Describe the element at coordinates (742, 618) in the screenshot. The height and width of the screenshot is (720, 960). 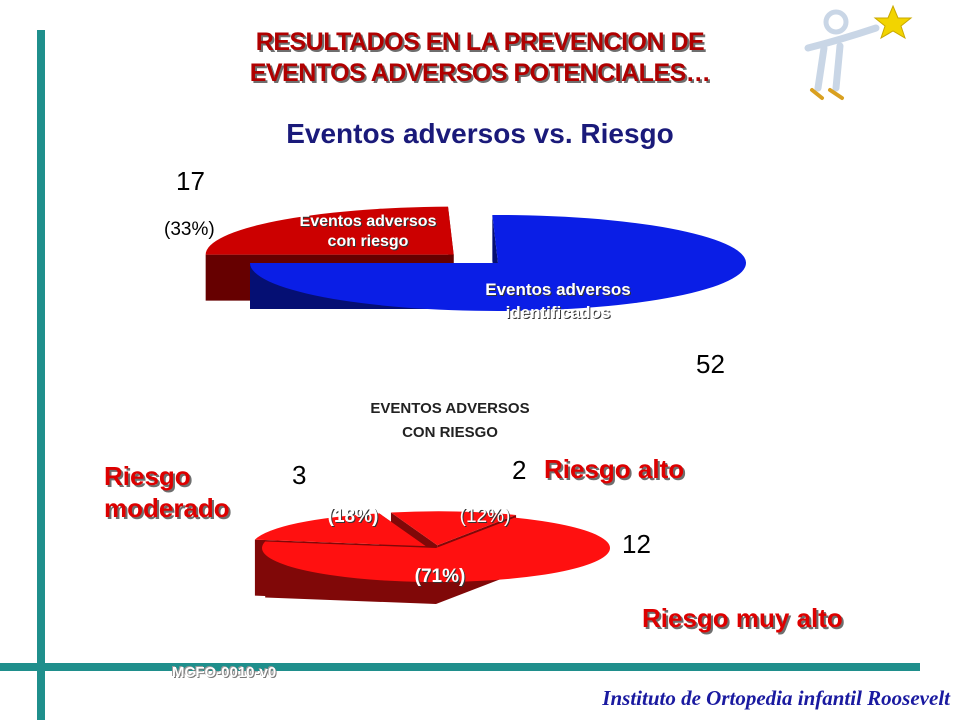
I see `pie2-category-label-3: Riesgo muy alto` at that location.